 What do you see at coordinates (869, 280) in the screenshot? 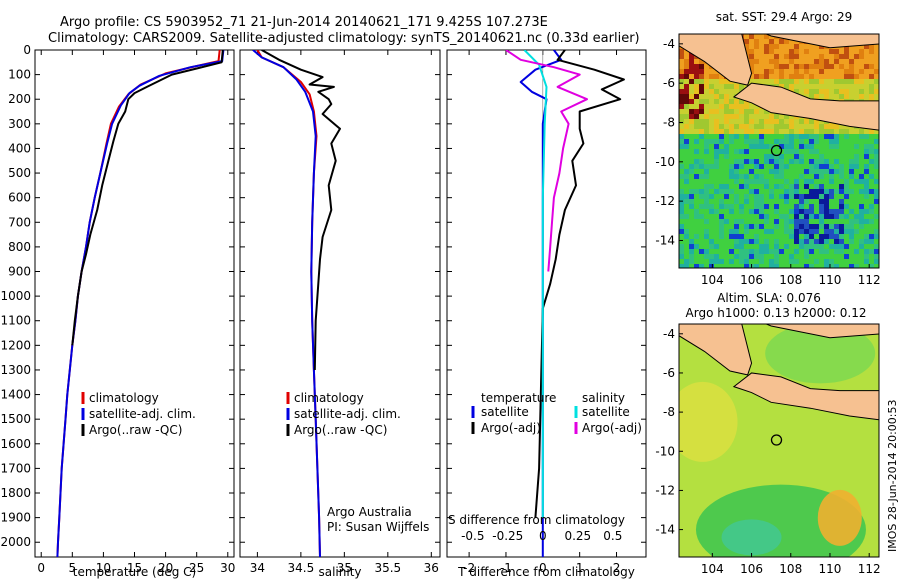
I see `x-tick-label: 112` at bounding box center [869, 280].